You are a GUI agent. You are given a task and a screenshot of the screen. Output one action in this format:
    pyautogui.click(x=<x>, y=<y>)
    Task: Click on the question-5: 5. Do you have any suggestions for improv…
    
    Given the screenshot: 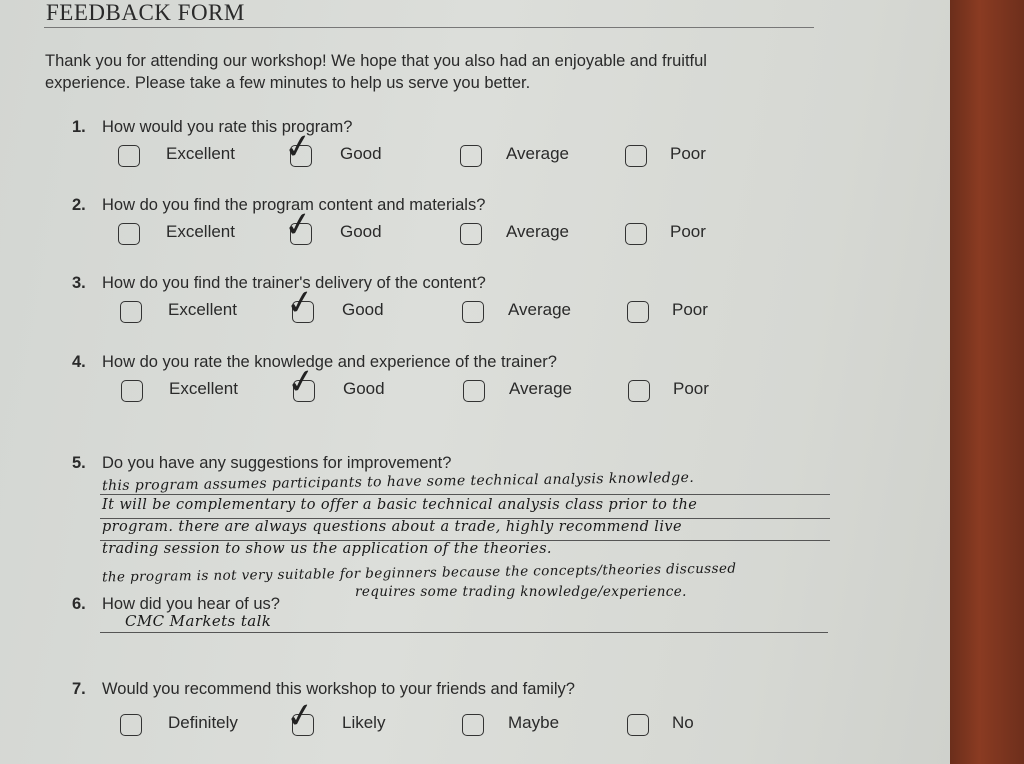 What is the action you would take?
    pyautogui.click(x=261, y=463)
    